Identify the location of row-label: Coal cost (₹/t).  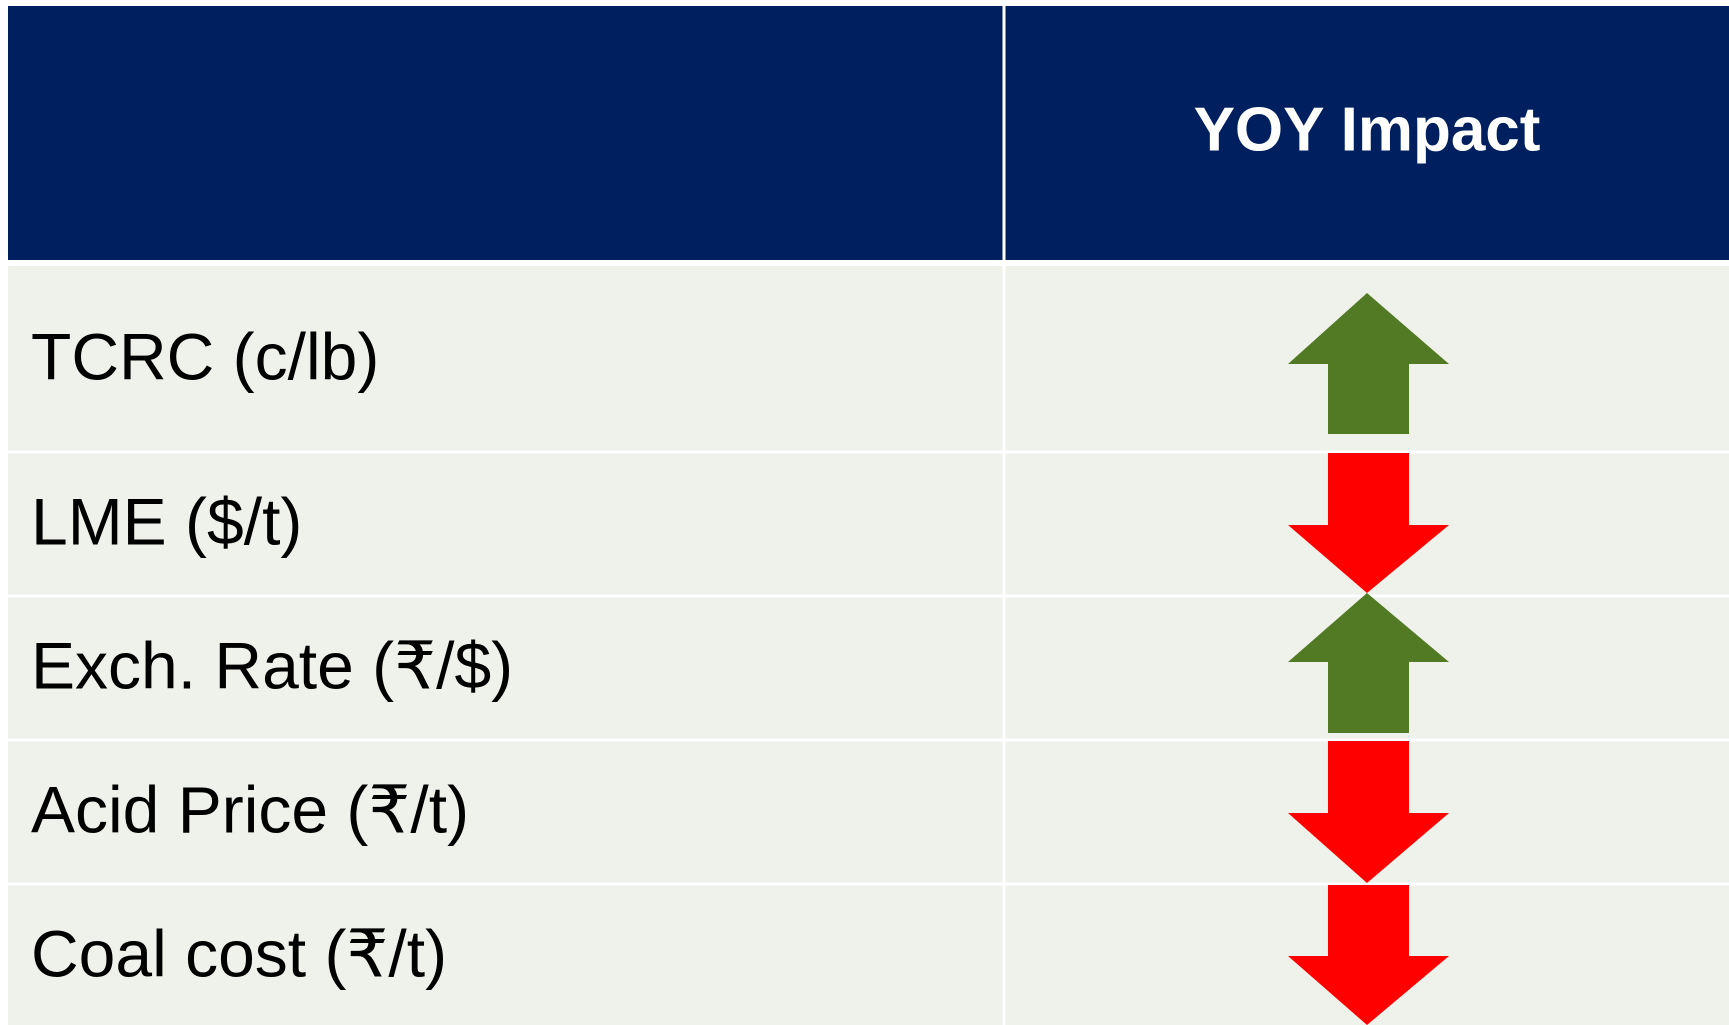
(239, 953).